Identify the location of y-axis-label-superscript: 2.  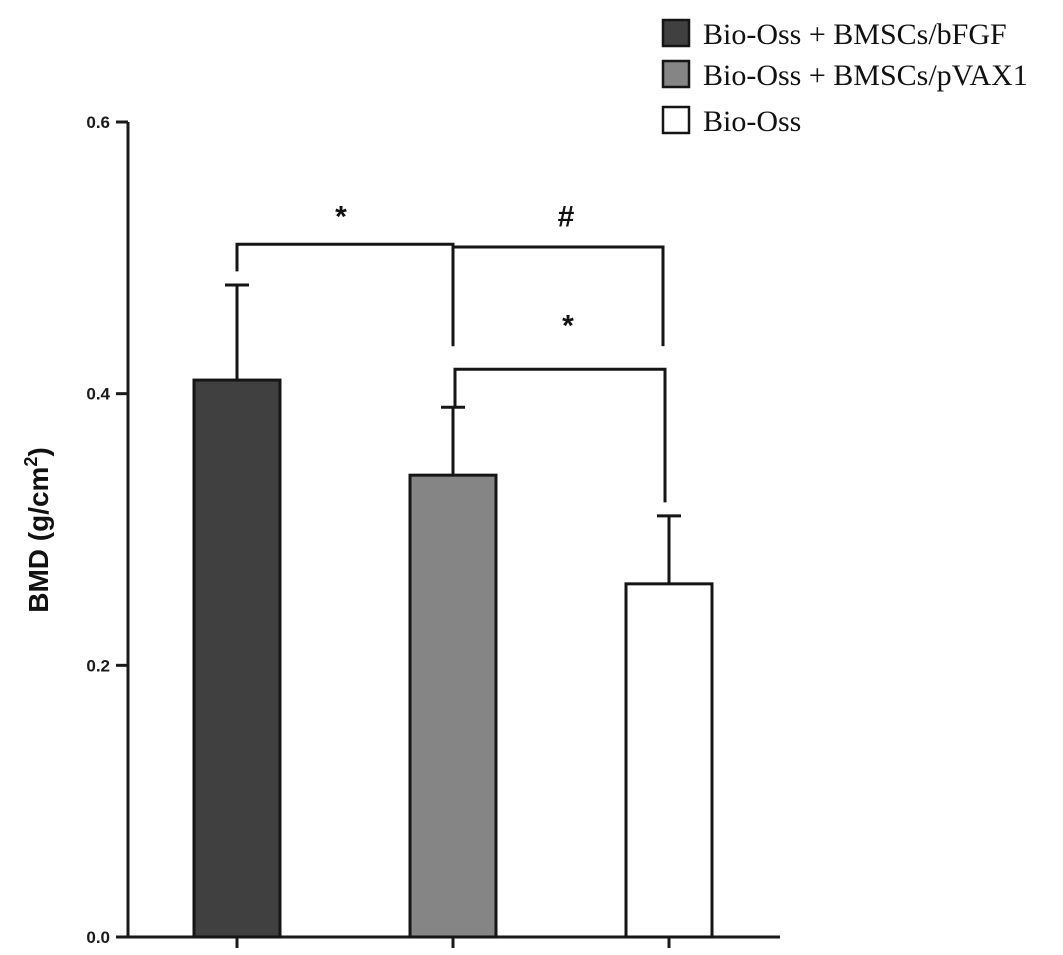
(31, 462).